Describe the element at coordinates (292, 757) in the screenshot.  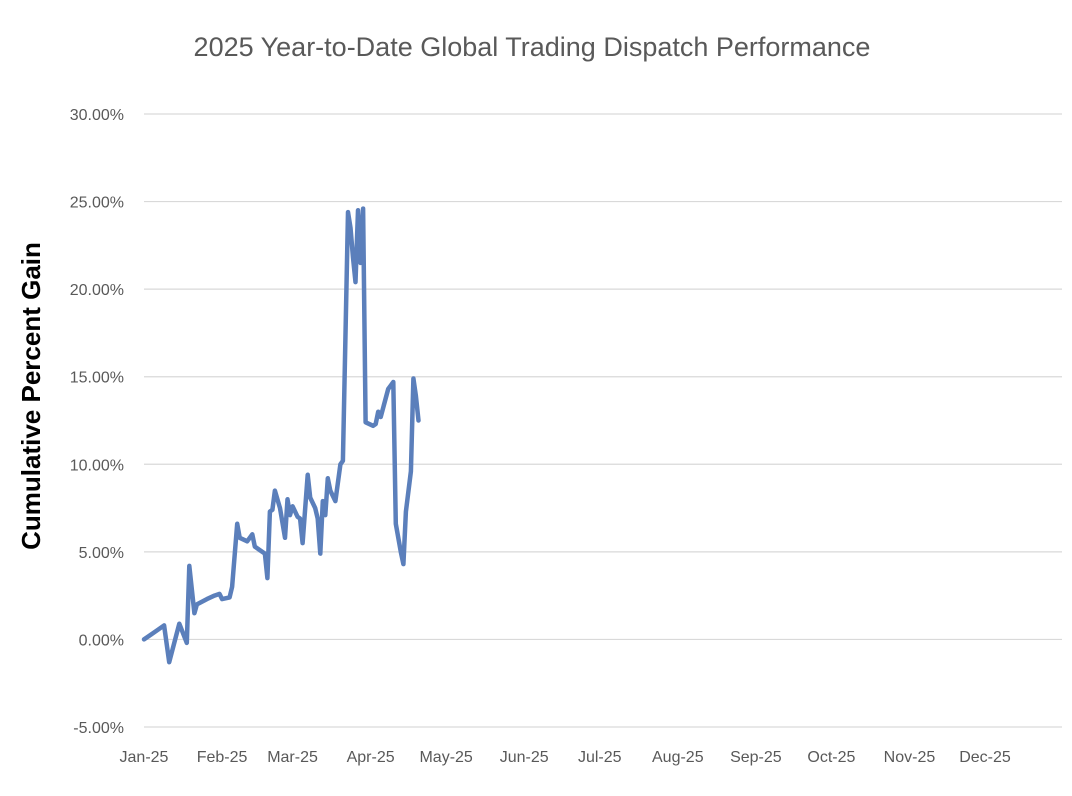
I see `x-tick-label: Mar-25` at that location.